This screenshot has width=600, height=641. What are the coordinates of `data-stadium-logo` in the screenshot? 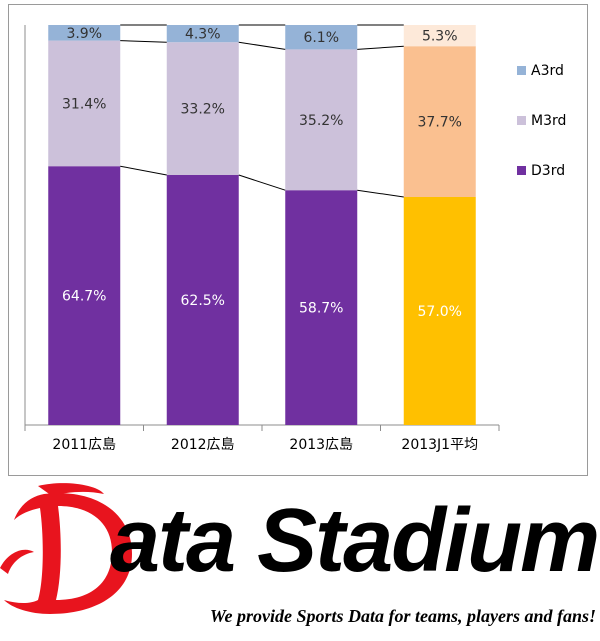 It's located at (66, 548).